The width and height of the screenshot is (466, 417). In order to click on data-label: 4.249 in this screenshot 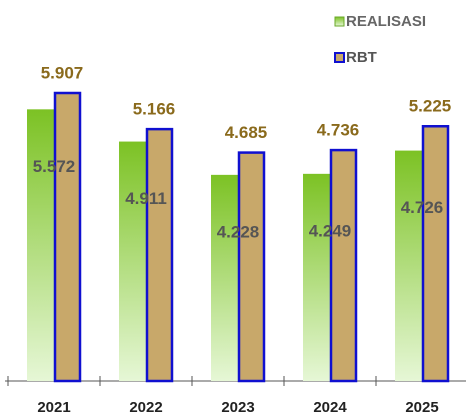, I will do `click(330, 230)`.